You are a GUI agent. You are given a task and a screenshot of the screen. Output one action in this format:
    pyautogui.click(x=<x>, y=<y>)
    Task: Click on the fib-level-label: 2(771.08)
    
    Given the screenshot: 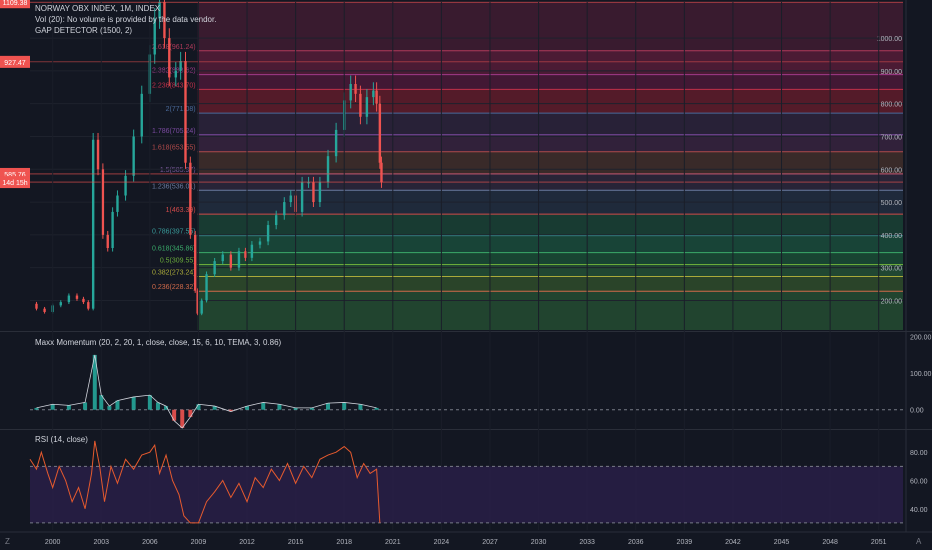 What is the action you would take?
    pyautogui.click(x=181, y=109)
    